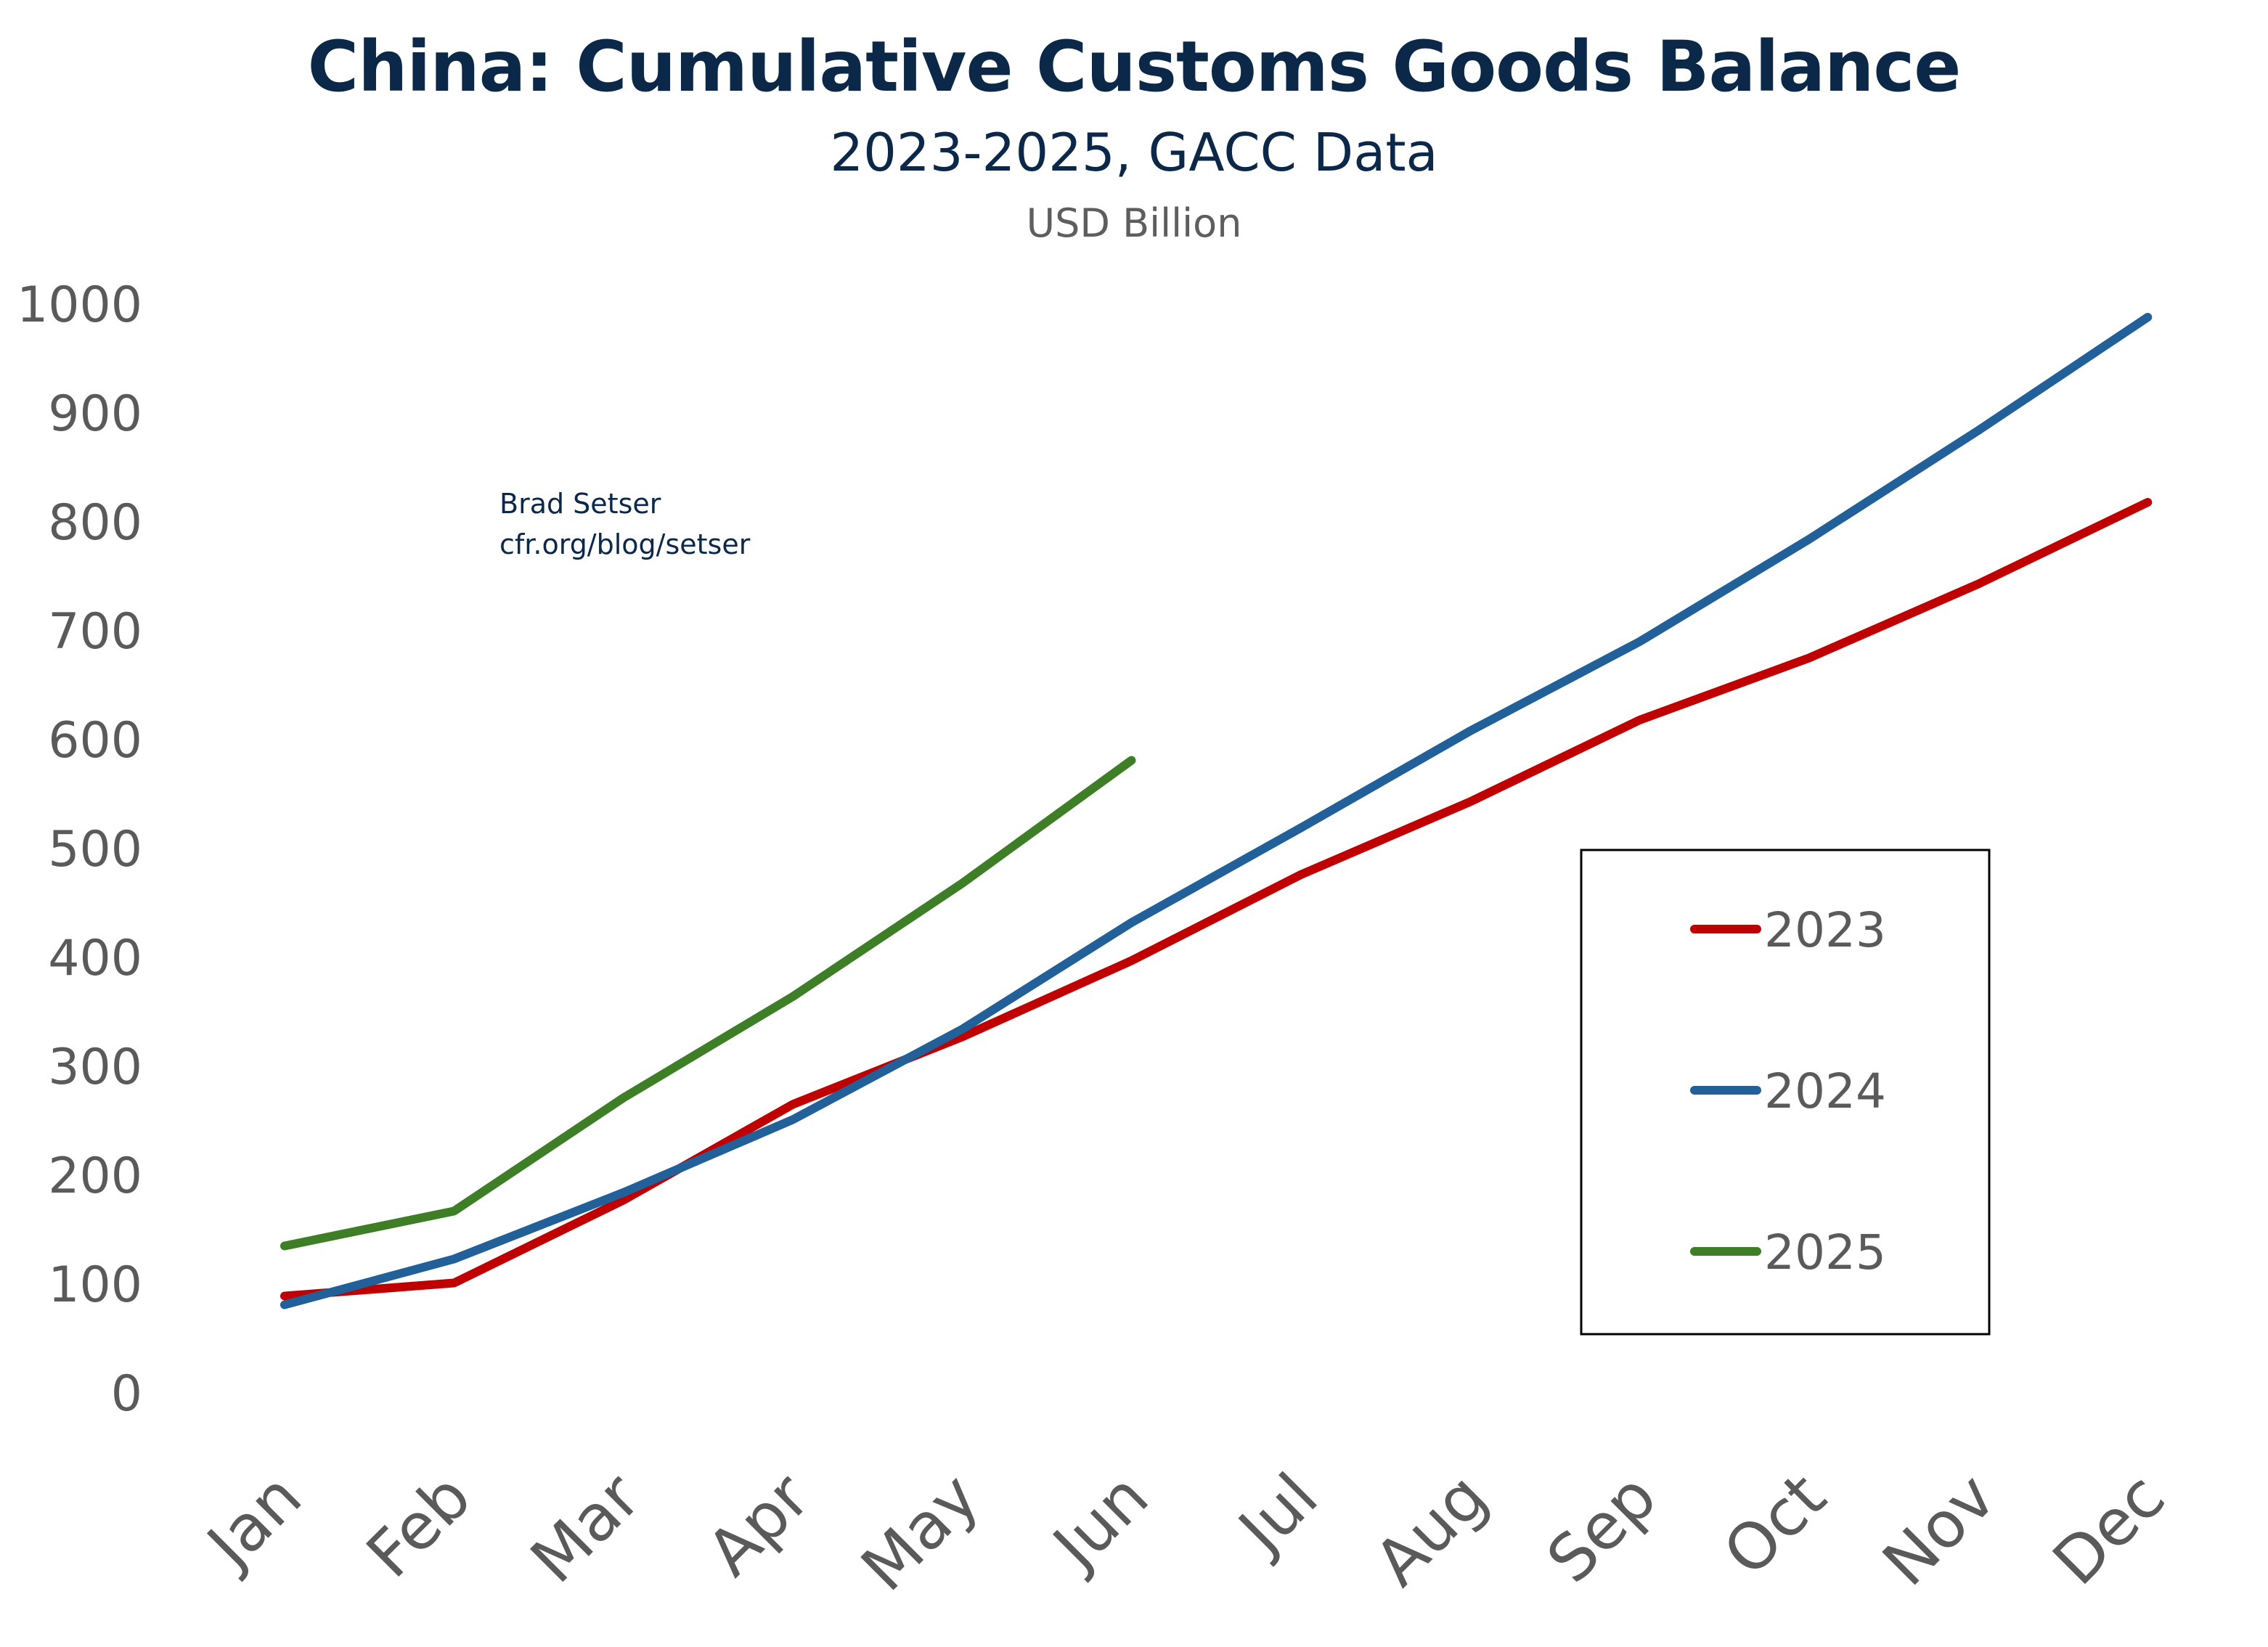 This screenshot has width=2268, height=1647. Describe the element at coordinates (1940, 1529) in the screenshot. I see `x-tick-label: Nov` at that location.